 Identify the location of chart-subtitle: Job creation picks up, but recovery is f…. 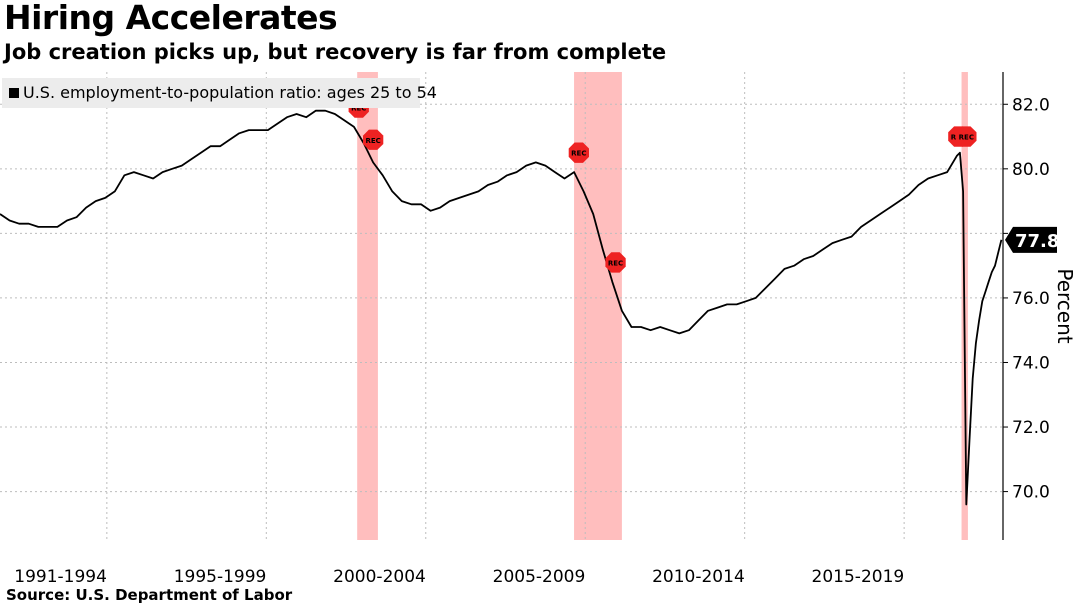
(335, 52).